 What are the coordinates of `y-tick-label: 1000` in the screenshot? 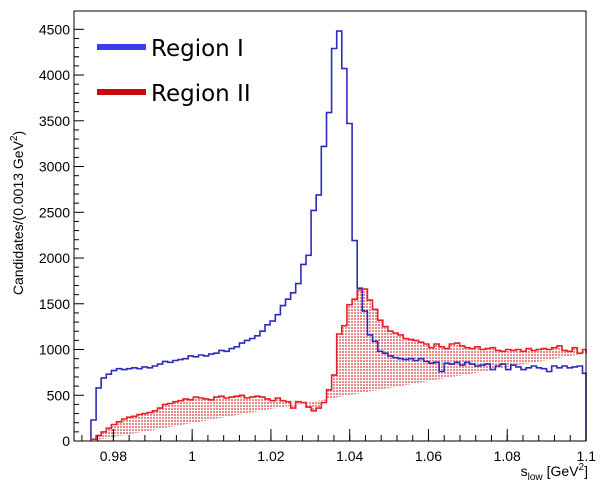 It's located at (54, 350).